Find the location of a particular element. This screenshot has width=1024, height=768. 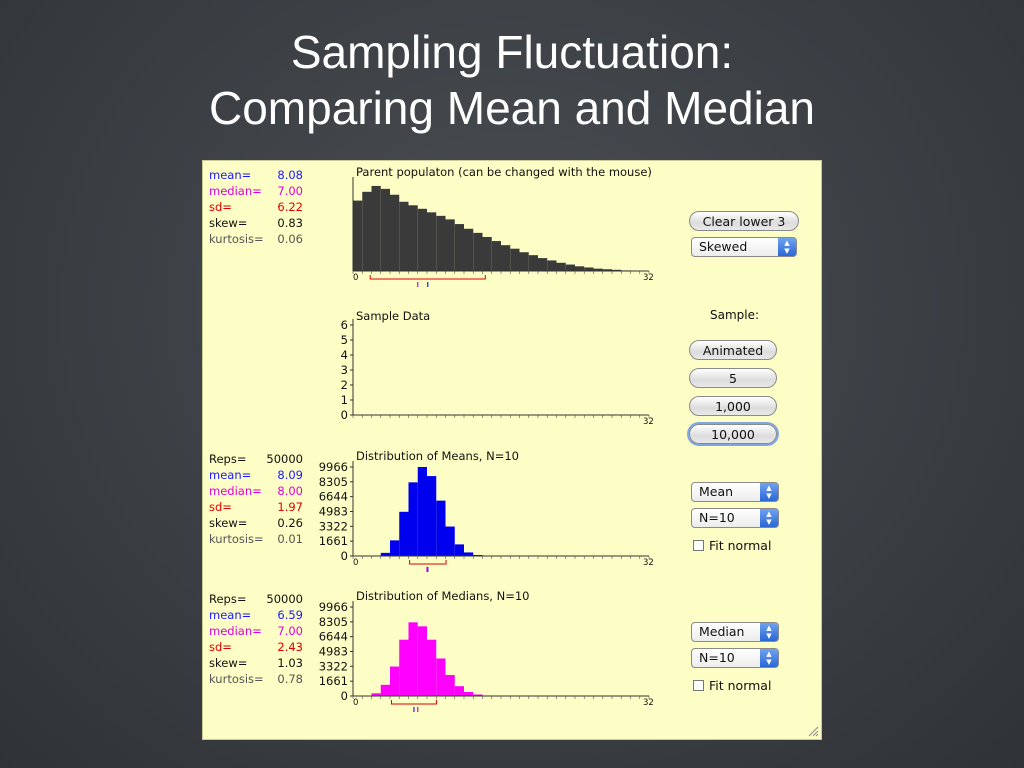

stat-value: 1.03 is located at coordinates (290, 663).